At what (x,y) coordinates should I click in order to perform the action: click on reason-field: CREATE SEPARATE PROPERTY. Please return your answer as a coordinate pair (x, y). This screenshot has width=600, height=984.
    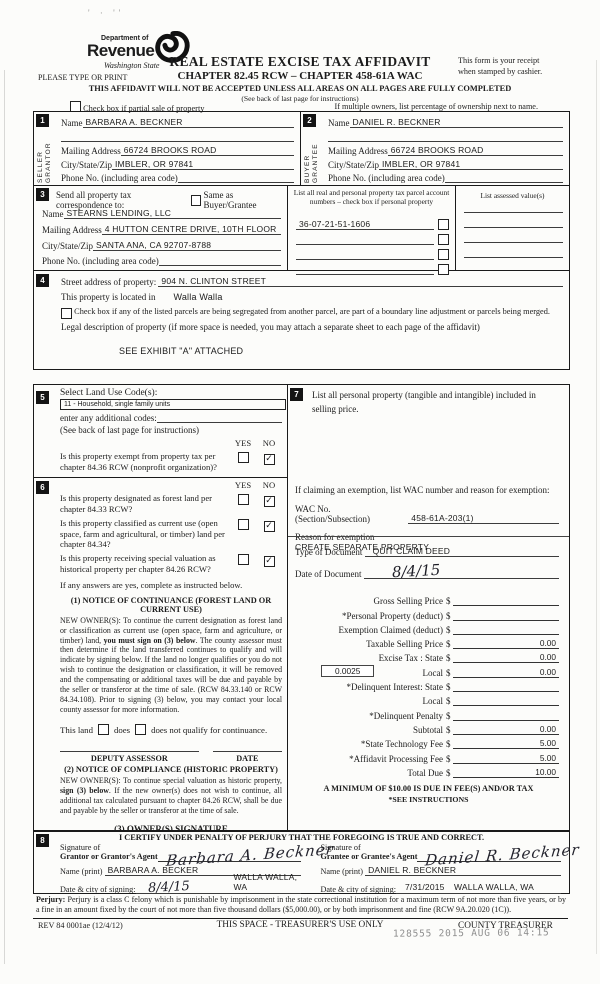
    Looking at the image, I should click on (362, 547).